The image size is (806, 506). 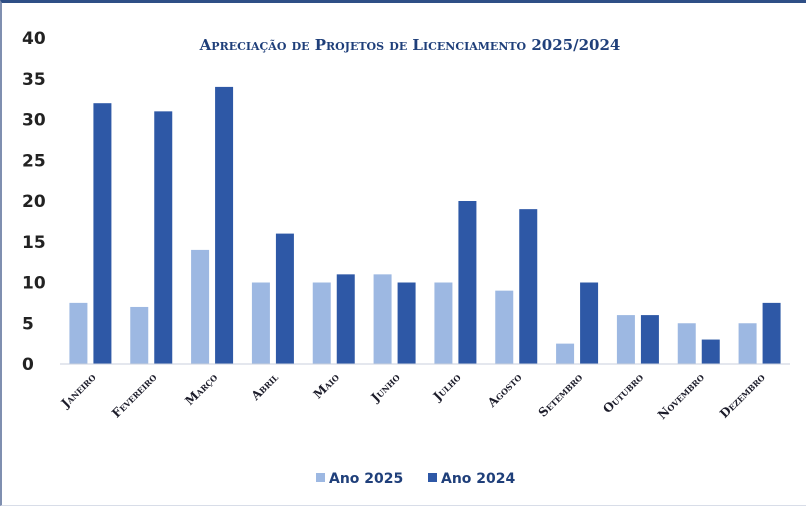 I want to click on y-tick-label: 40, so click(x=34, y=39).